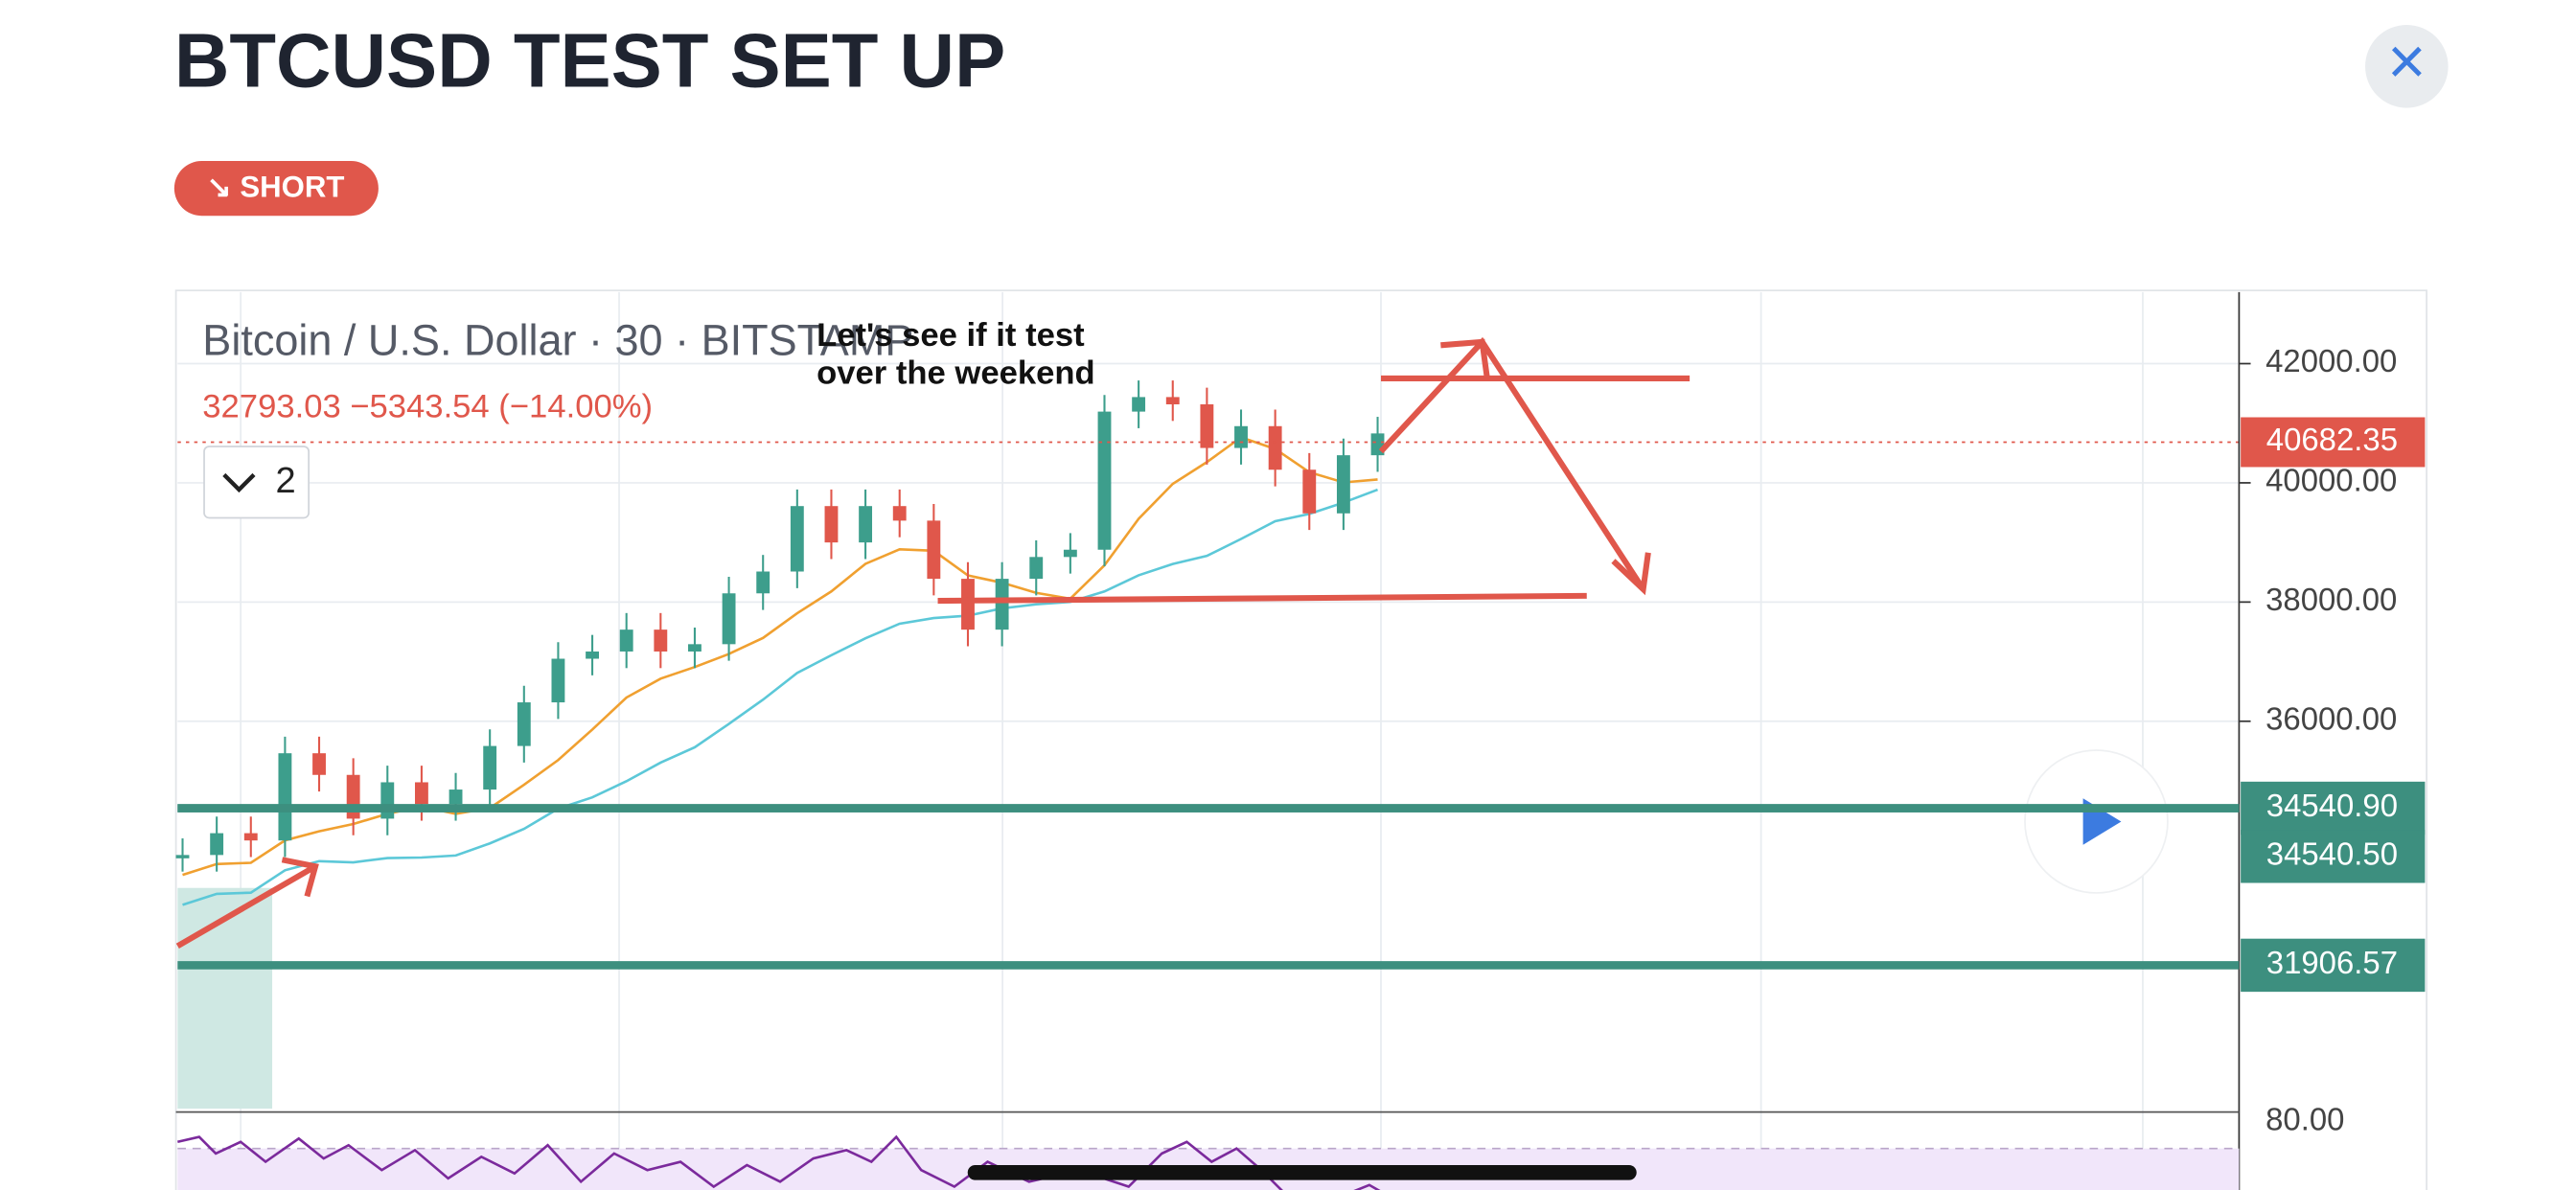  What do you see at coordinates (2331, 718) in the screenshot?
I see `y-tick-label: 36000.00` at bounding box center [2331, 718].